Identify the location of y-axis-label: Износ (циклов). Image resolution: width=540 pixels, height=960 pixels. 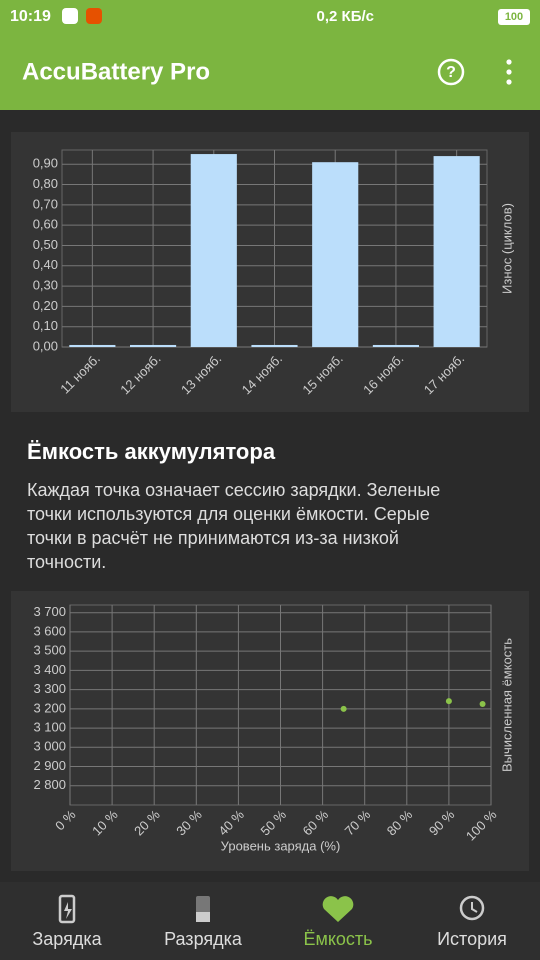
(506, 248).